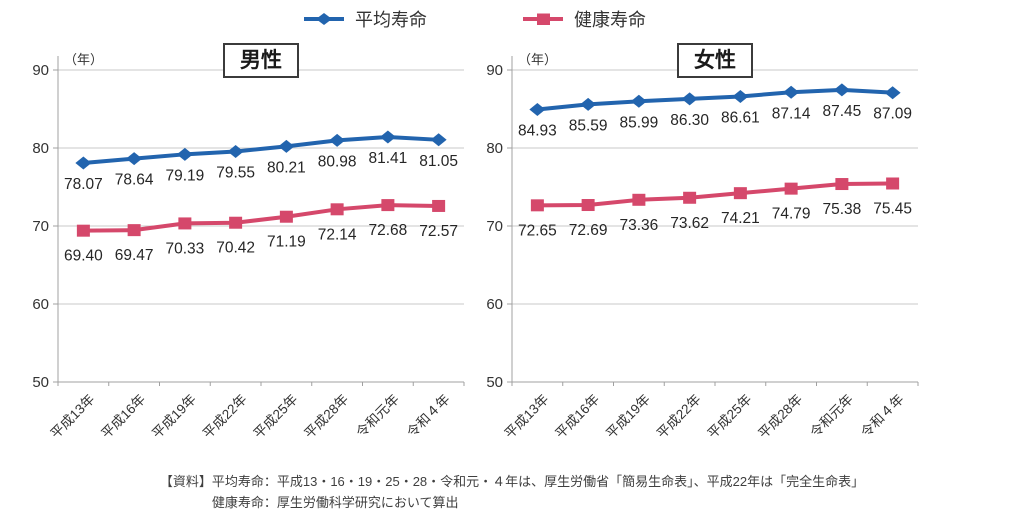 The image size is (1024, 528). What do you see at coordinates (791, 113) in the screenshot?
I see `svg-text: 87.14` at bounding box center [791, 113].